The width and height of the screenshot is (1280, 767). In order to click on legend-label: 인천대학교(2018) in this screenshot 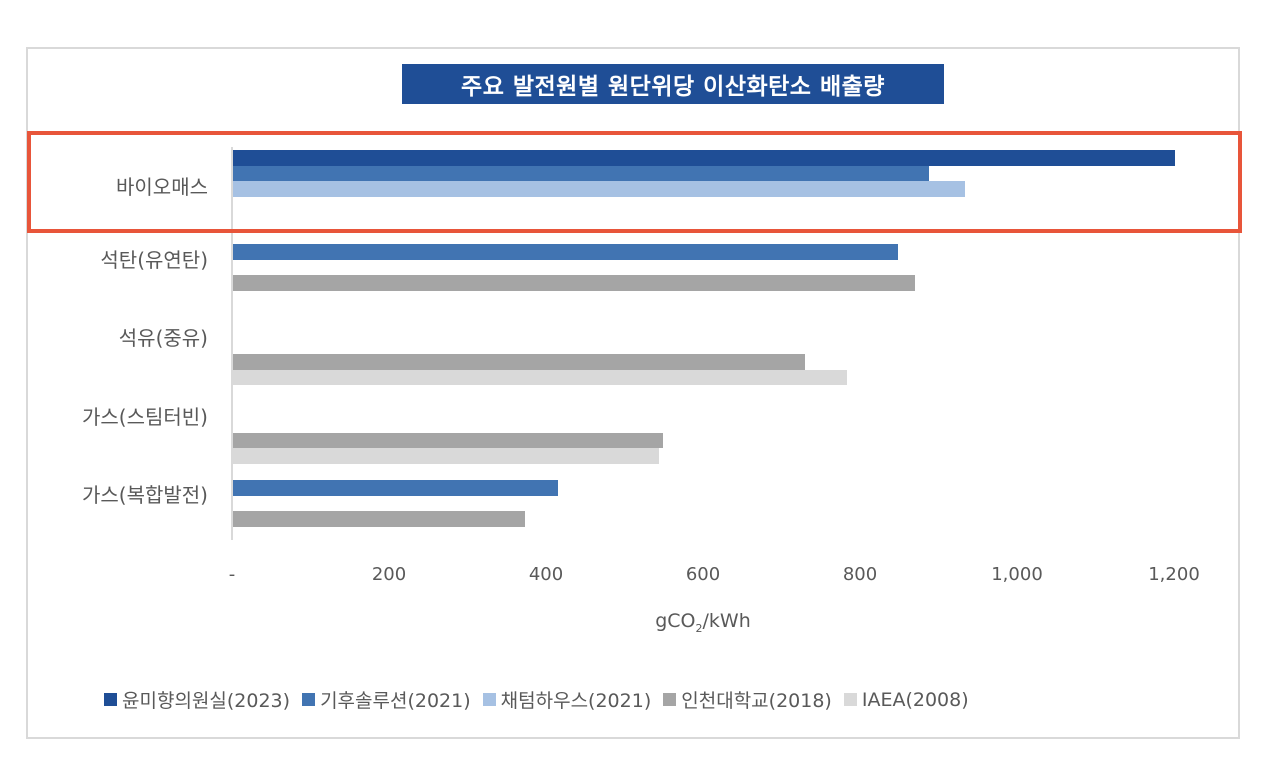, I will do `click(756, 701)`.